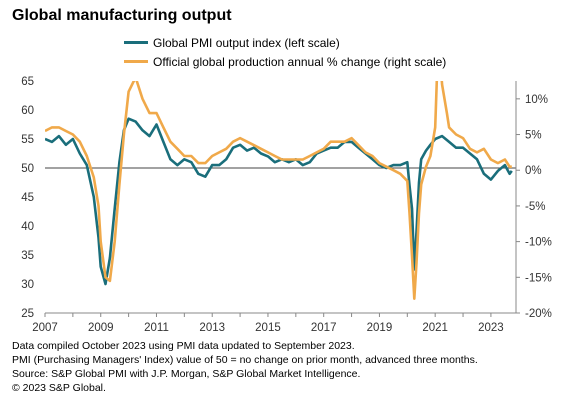 The height and width of the screenshot is (407, 570). Describe the element at coordinates (27, 198) in the screenshot. I see `y-left-tick-label: 45` at that location.